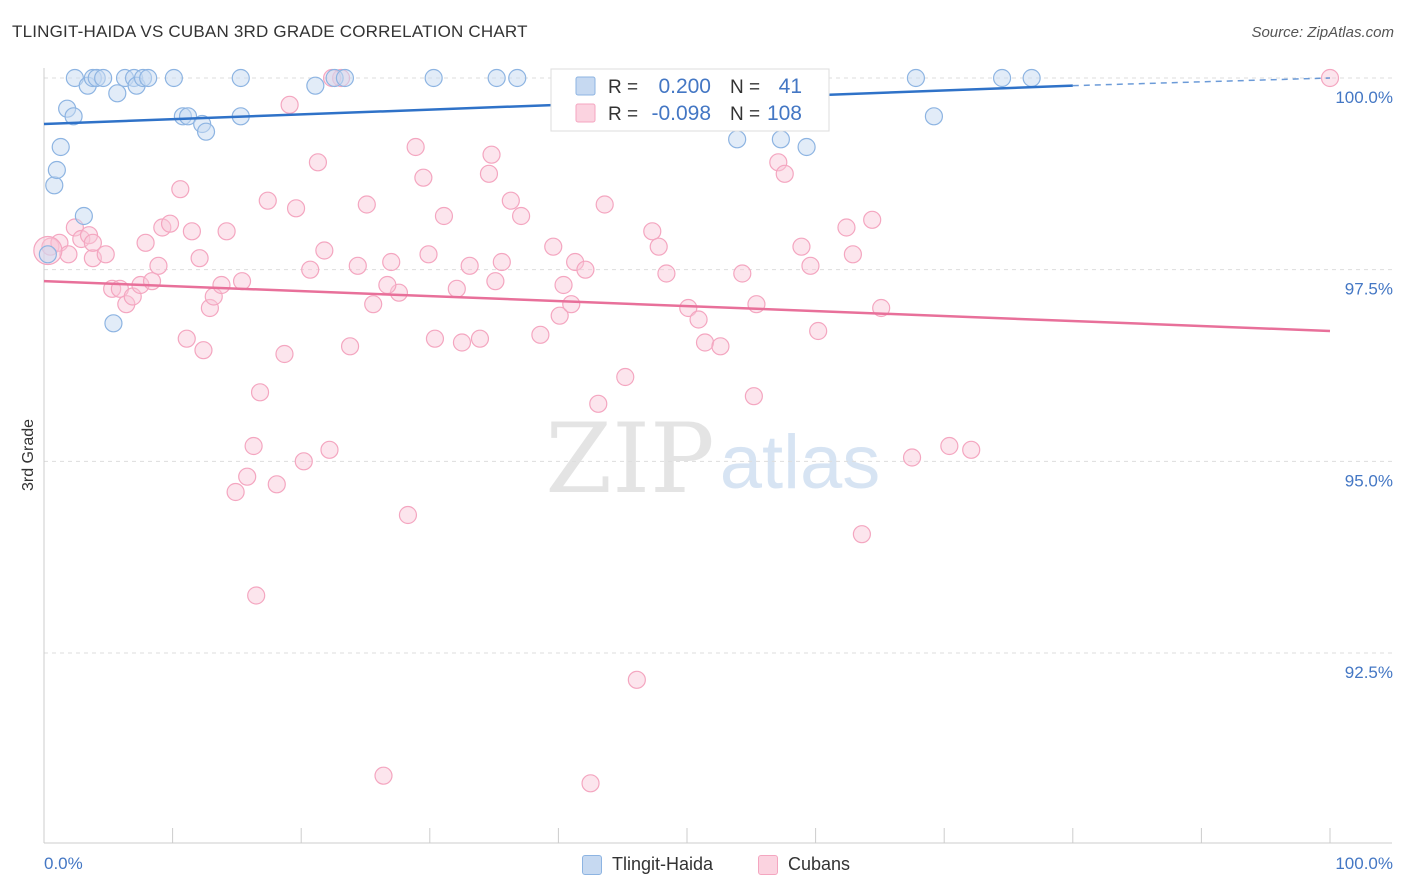 The image size is (1406, 892). What do you see at coordinates (1364, 97) in the screenshot?
I see `y-tick-label: 100.0%` at bounding box center [1364, 97].